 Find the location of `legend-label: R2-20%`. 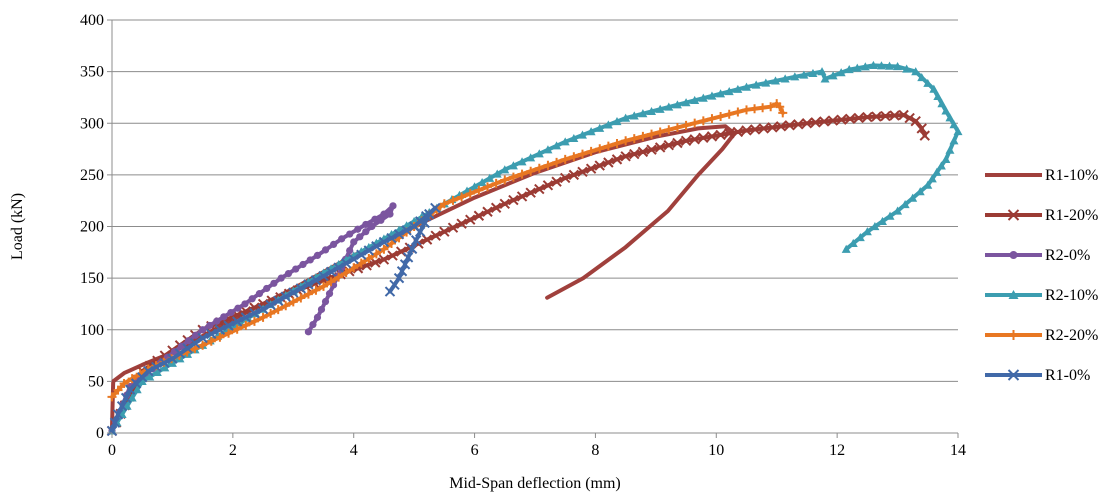

legend-label: R2-20% is located at coordinates (1071, 335).